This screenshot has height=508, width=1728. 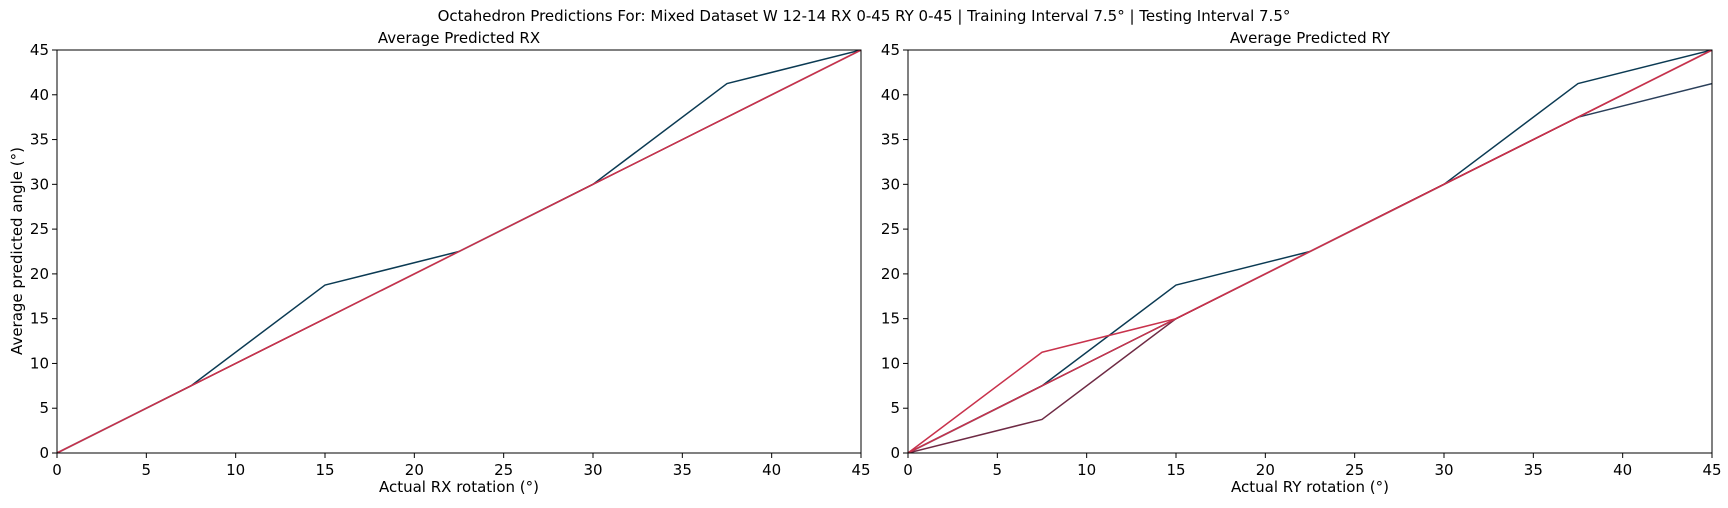 What do you see at coordinates (39, 319) in the screenshot?
I see `axes-rx-ytick-label: 15` at bounding box center [39, 319].